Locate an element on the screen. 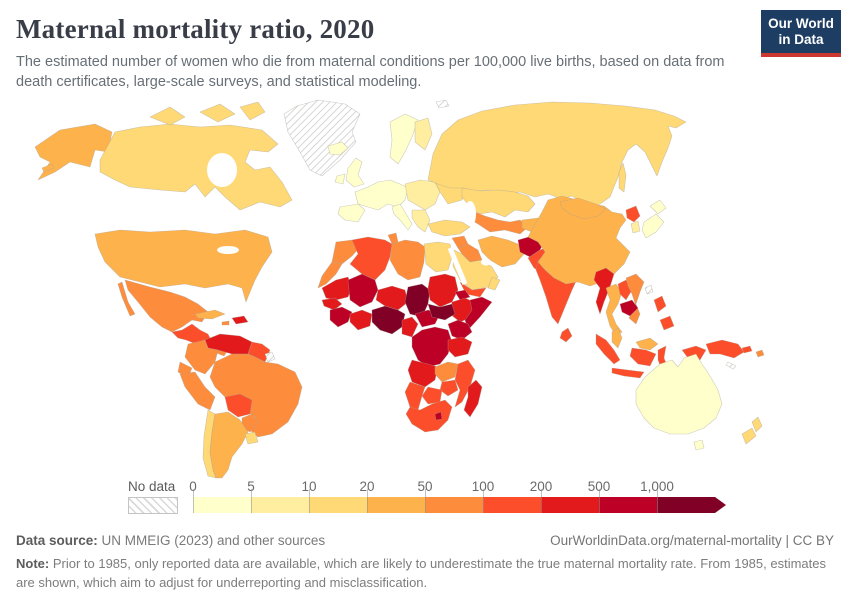  country-sri-lanka is located at coordinates (566, 335).